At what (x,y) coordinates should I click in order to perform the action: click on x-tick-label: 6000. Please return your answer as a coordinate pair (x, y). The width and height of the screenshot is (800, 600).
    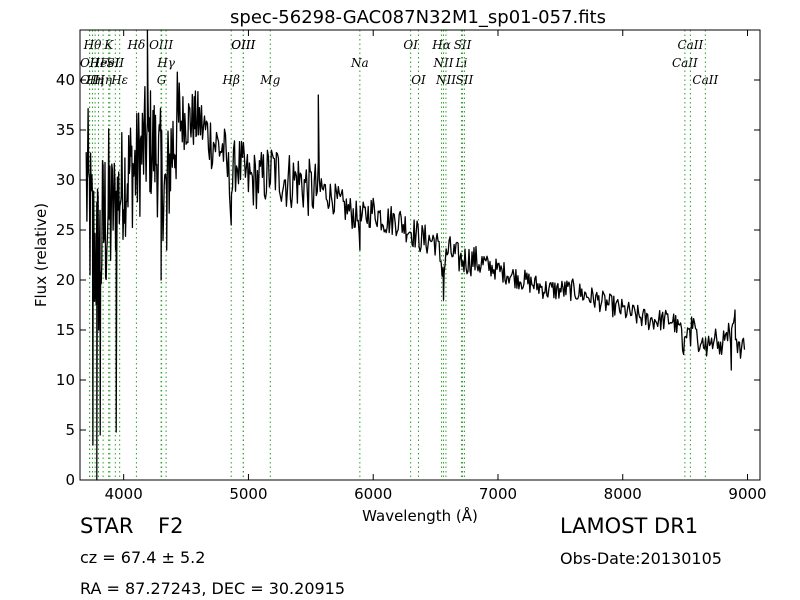
    Looking at the image, I should click on (373, 494).